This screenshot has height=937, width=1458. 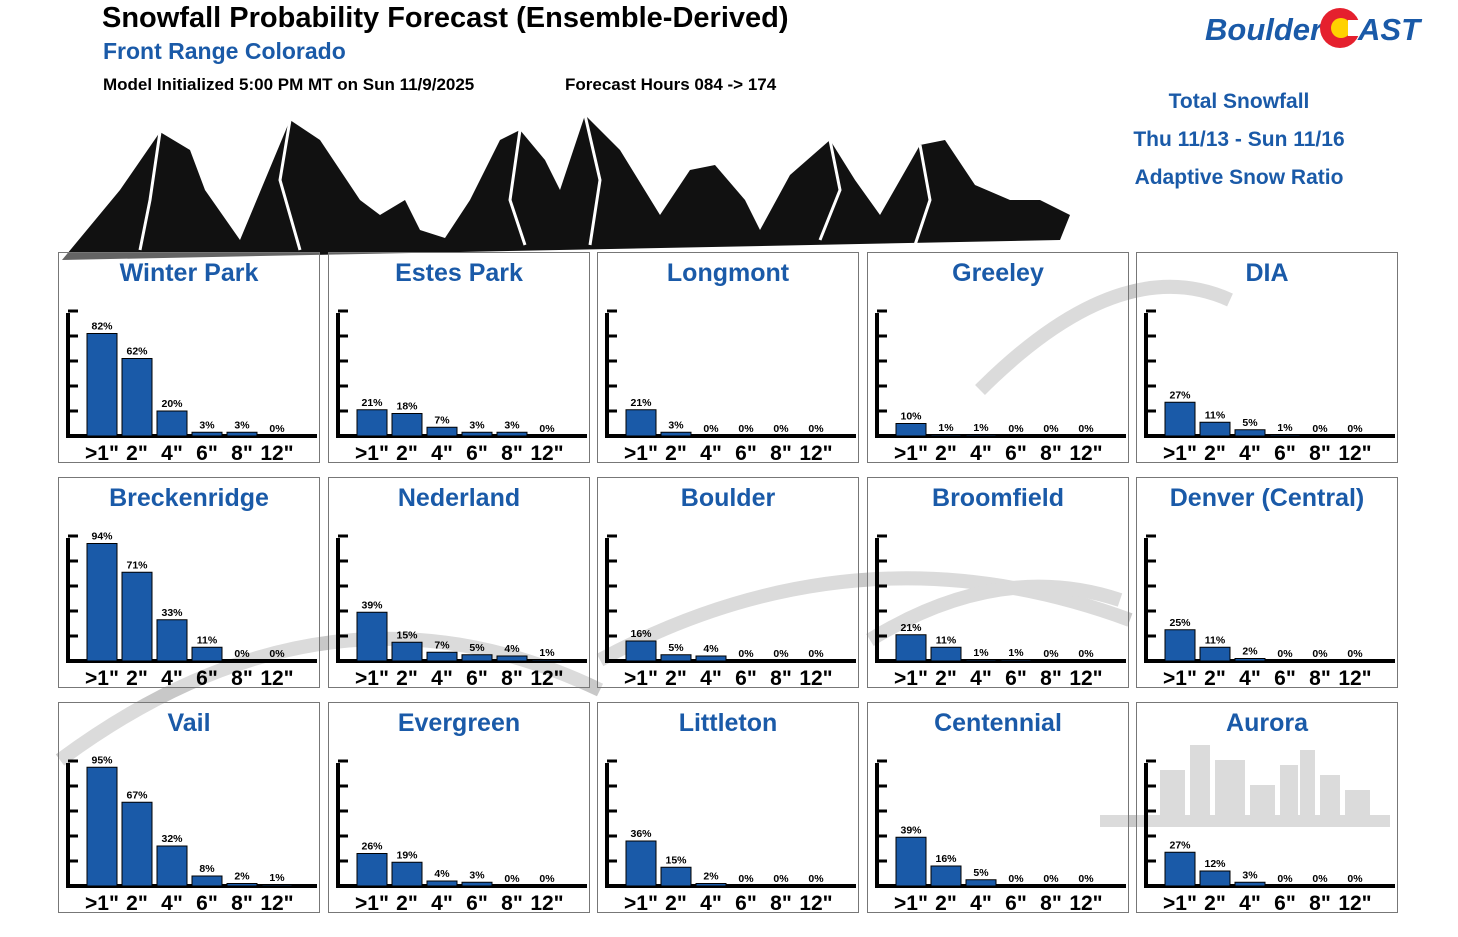 I want to click on chart-panel-broomfield: Broomfield 21% >1" 11% 2" 1% 4" 1% 6" 0% 8" 0% 12", so click(x=998, y=583).